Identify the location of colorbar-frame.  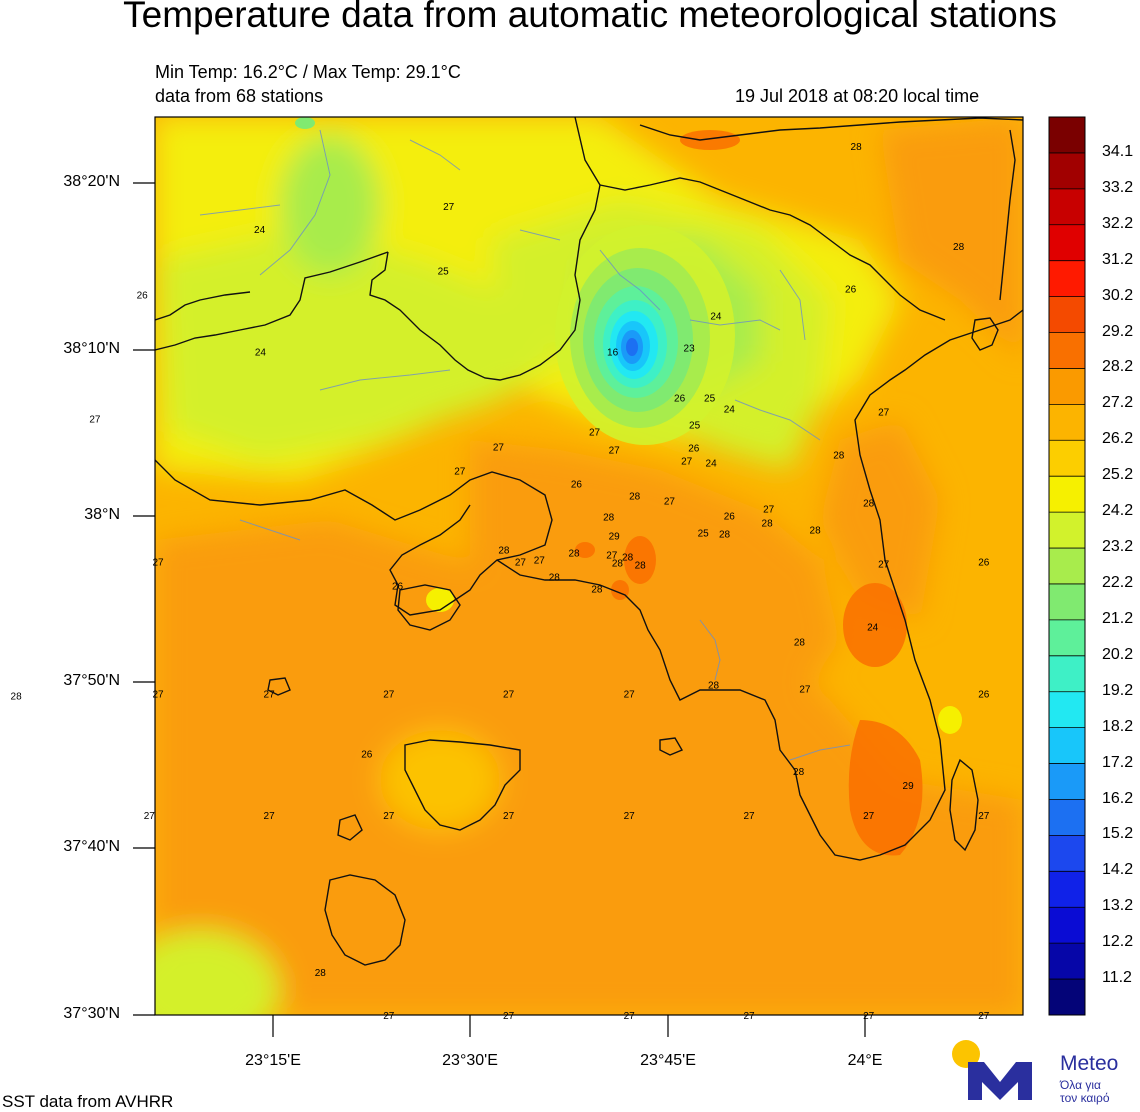
(1067, 566).